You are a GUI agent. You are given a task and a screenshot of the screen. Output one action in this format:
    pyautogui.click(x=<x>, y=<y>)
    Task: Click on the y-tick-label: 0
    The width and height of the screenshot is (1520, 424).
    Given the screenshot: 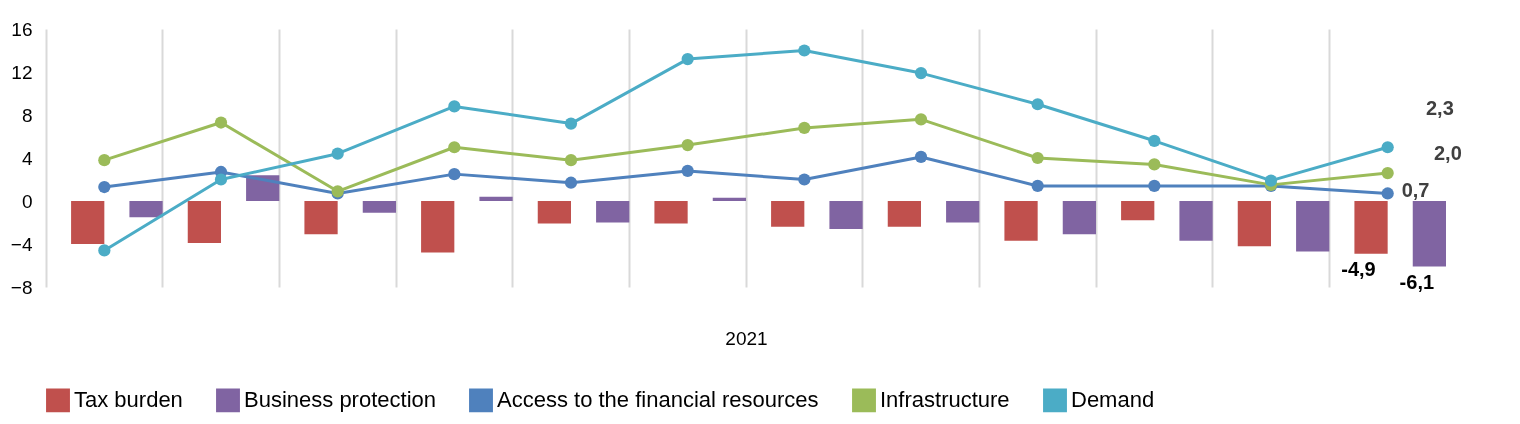 What is the action you would take?
    pyautogui.click(x=27, y=201)
    